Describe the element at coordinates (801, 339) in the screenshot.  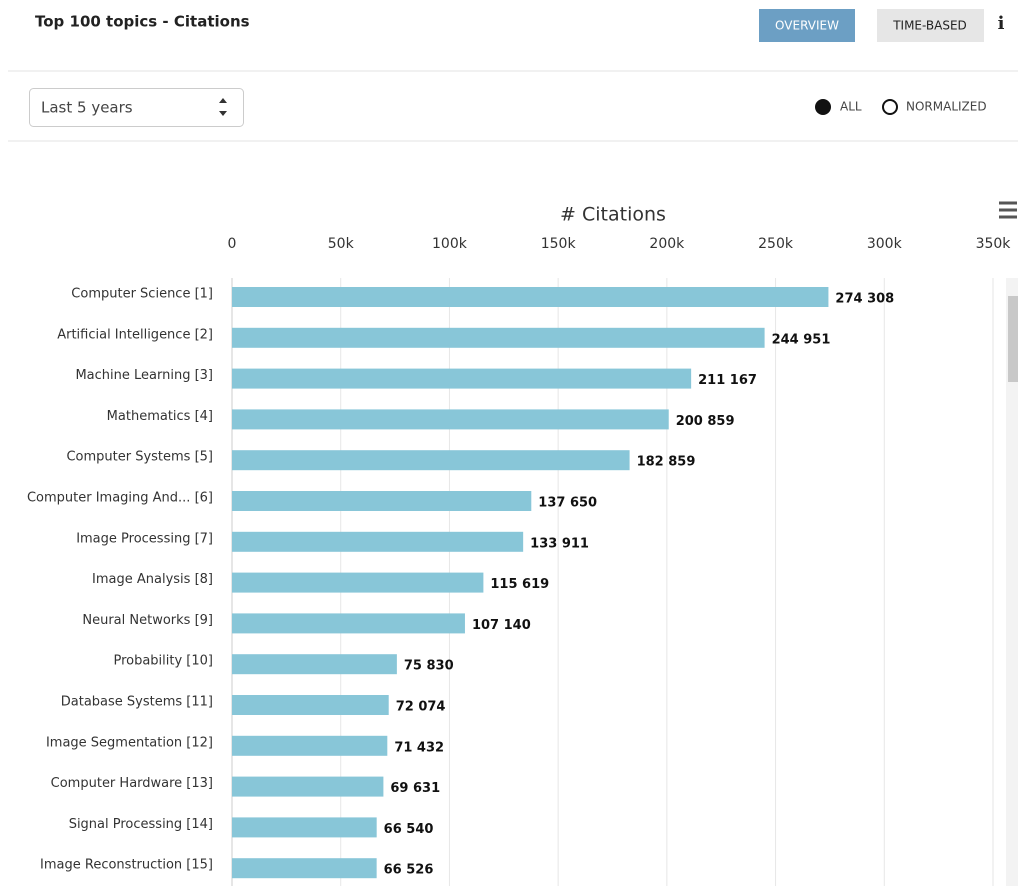
I see `value-label: 244 951` at that location.